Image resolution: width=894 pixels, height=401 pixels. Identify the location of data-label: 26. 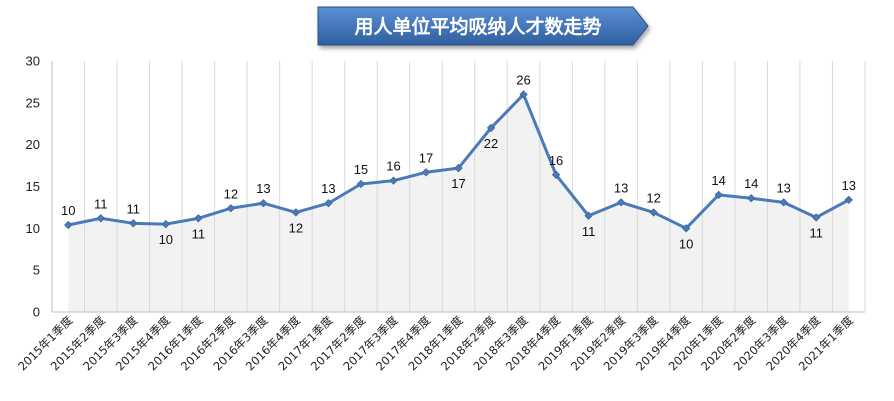
(523, 79).